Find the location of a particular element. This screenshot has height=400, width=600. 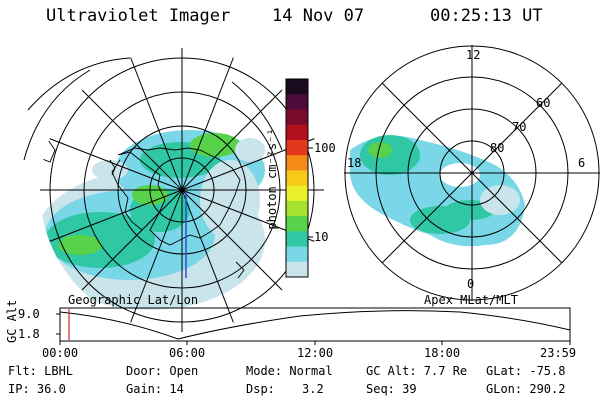

mlt-label-18: 18 is located at coordinates (354, 163).